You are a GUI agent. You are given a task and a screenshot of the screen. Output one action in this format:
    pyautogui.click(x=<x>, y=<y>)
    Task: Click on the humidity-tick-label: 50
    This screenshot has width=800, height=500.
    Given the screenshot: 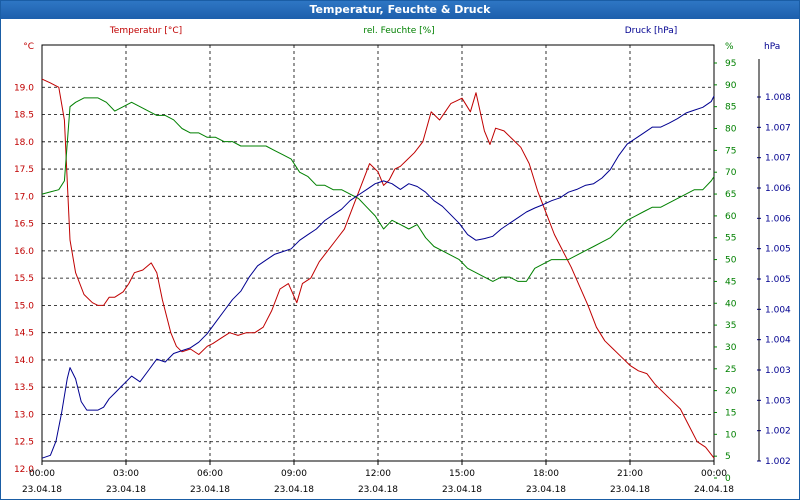 What is the action you would take?
    pyautogui.click(x=731, y=261)
    